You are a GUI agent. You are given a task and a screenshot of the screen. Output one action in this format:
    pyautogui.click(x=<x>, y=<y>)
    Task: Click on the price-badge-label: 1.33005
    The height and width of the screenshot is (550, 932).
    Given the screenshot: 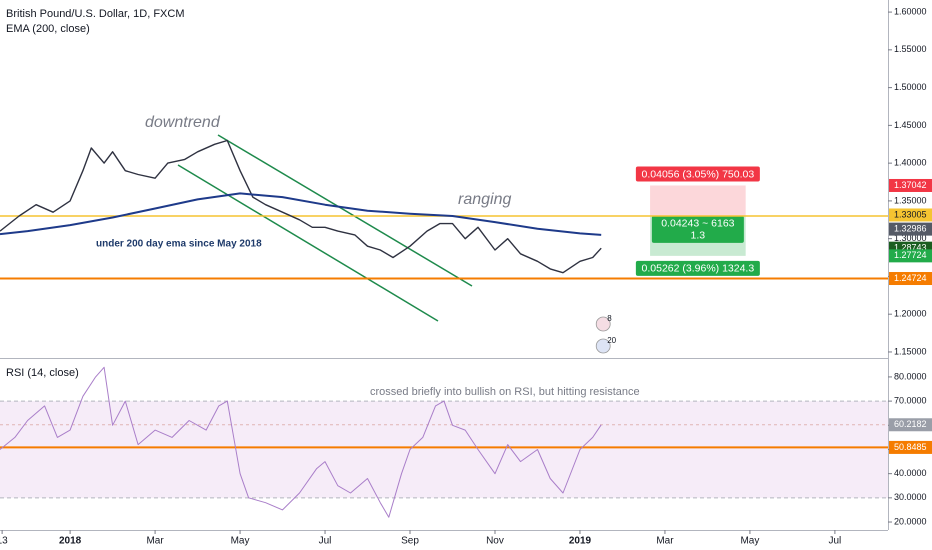 What is the action you would take?
    pyautogui.click(x=910, y=214)
    